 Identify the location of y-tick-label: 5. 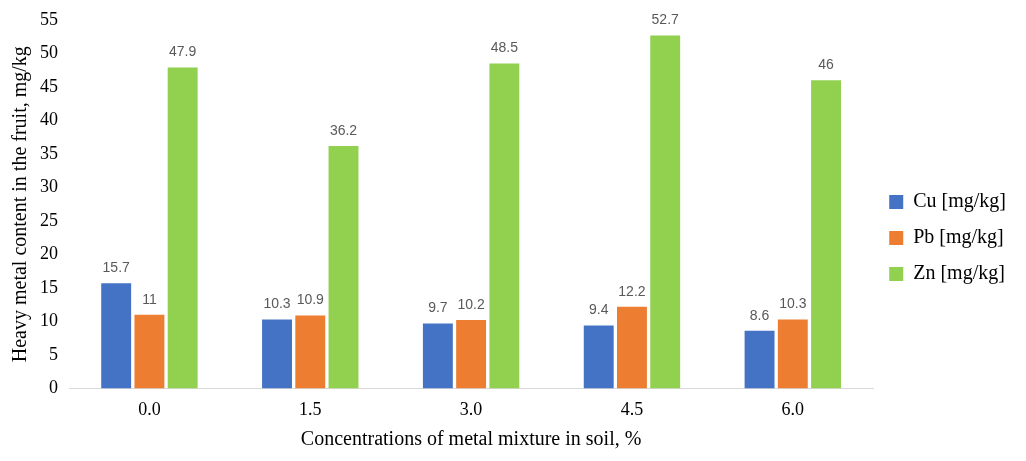
(53, 353).